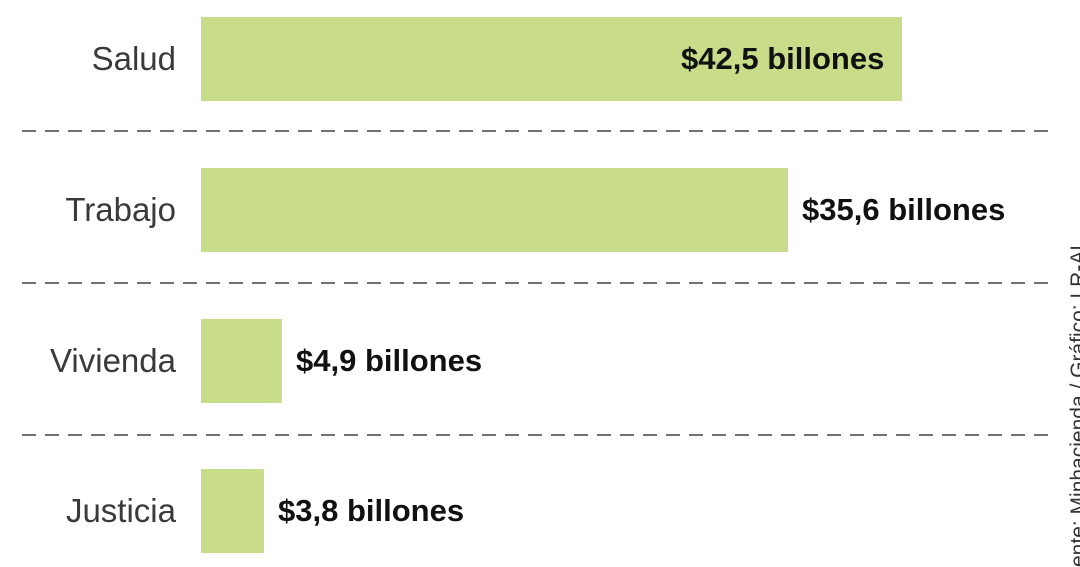 The height and width of the screenshot is (567, 1080). What do you see at coordinates (120, 209) in the screenshot?
I see `category-label-trabajo: Trabajo` at bounding box center [120, 209].